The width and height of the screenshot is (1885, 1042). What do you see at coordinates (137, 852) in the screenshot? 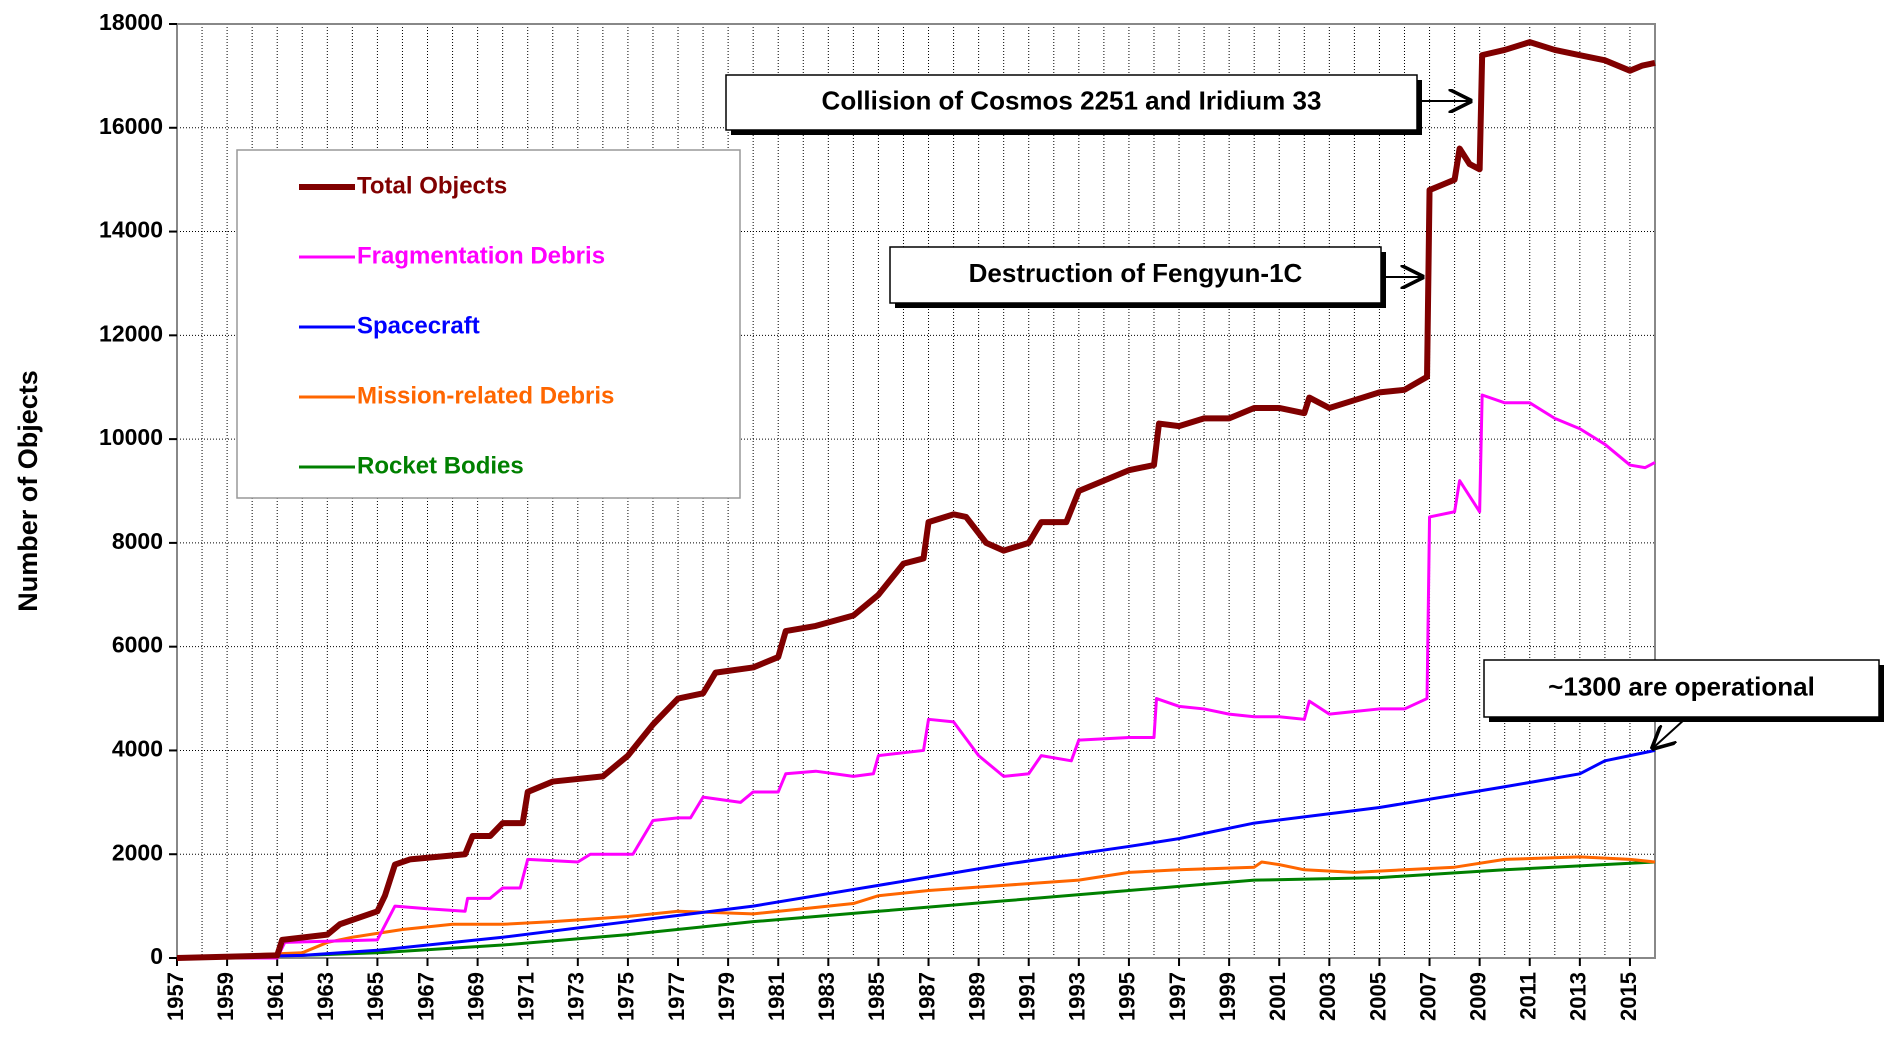
I see `y-tick-label: 2000` at bounding box center [137, 852].